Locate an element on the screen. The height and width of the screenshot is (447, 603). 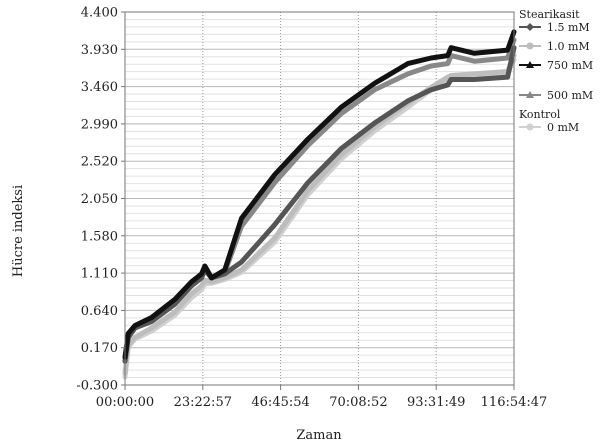
legend-marker-diamond is located at coordinates (530, 27).